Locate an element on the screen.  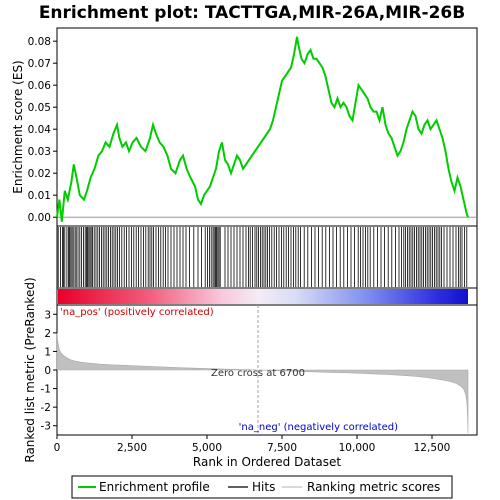
x-axis-ticks: 0 2,500 5,000 7,500 10,000 12,500 is located at coordinates (252, 444).